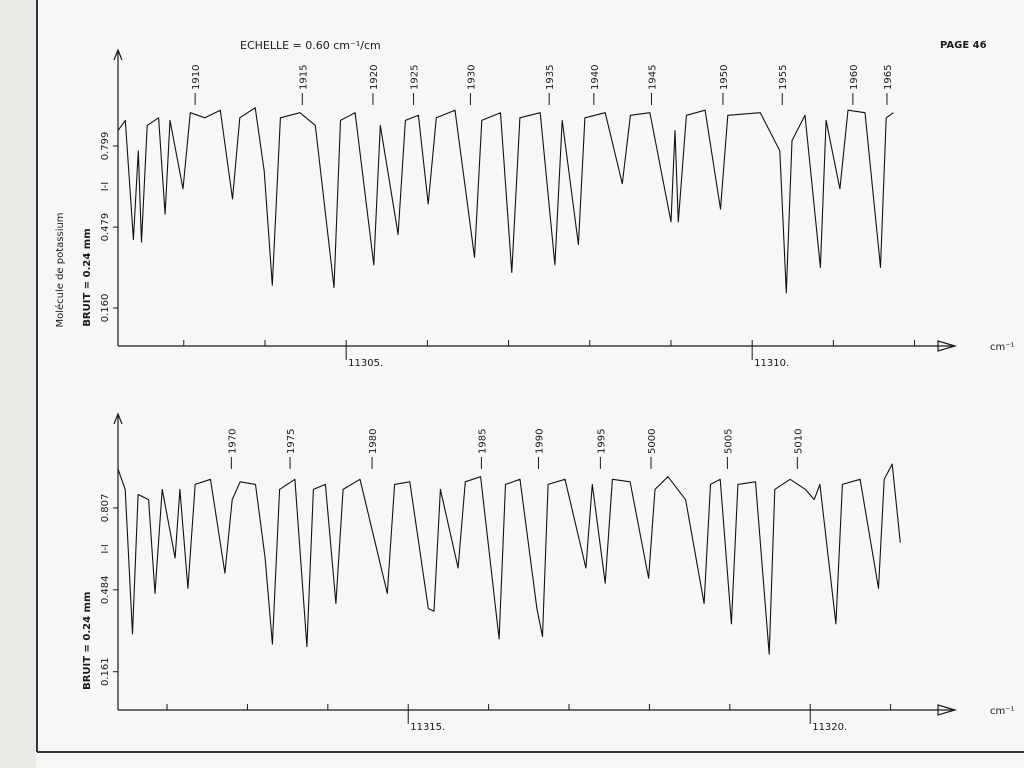 The width and height of the screenshot is (1024, 768). I want to click on line-label: 1915, so click(303, 77).